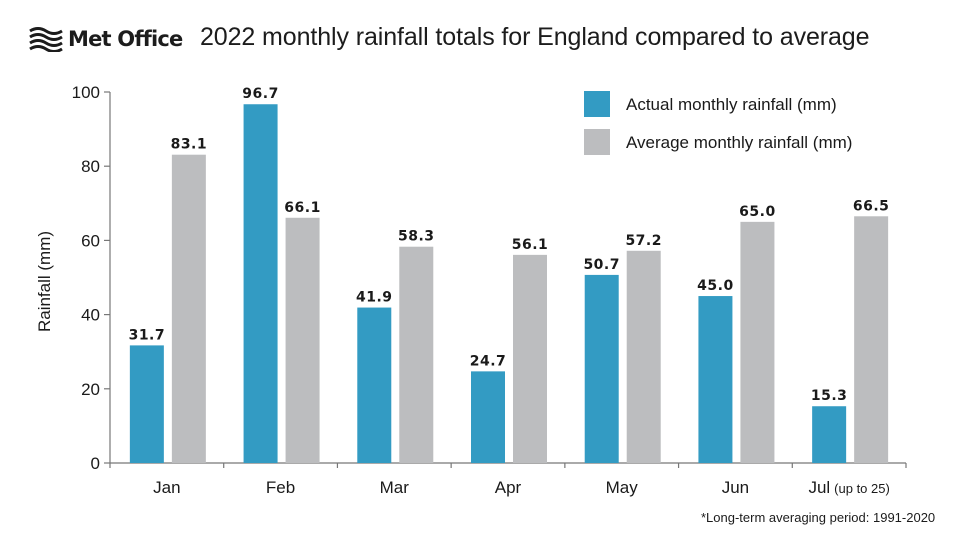 The image size is (962, 543). I want to click on met-office-logo: Met Office, so click(105, 39).